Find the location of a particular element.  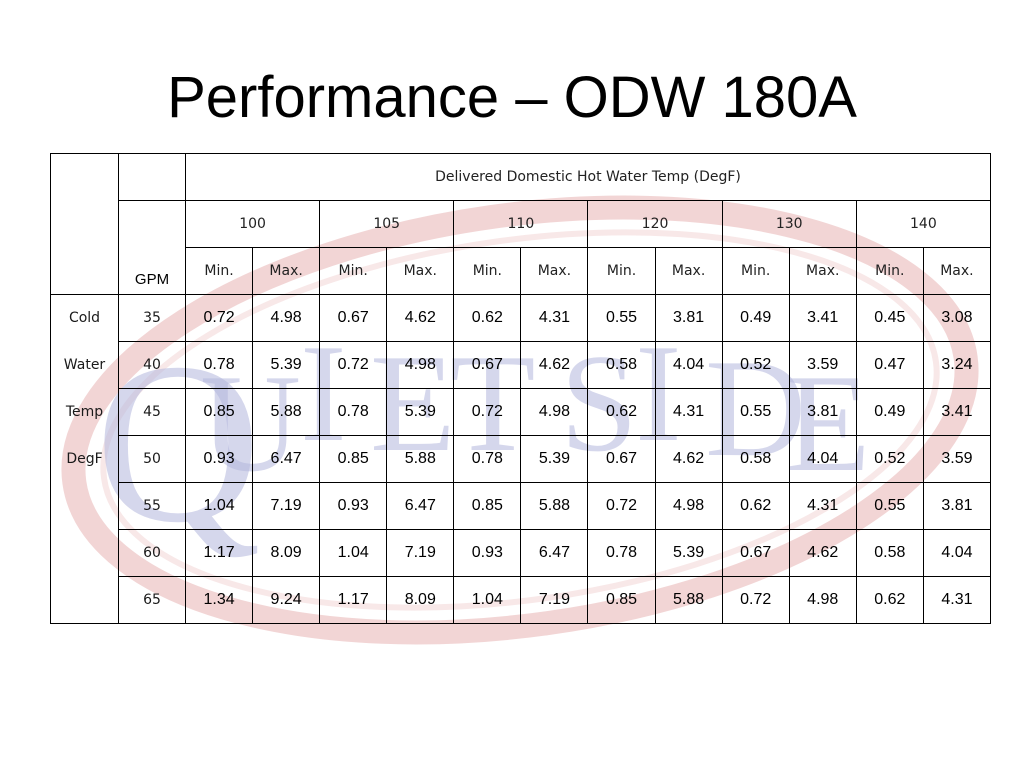

row-label-cell: Cold Water Temp DegF is located at coordinates (84, 459).